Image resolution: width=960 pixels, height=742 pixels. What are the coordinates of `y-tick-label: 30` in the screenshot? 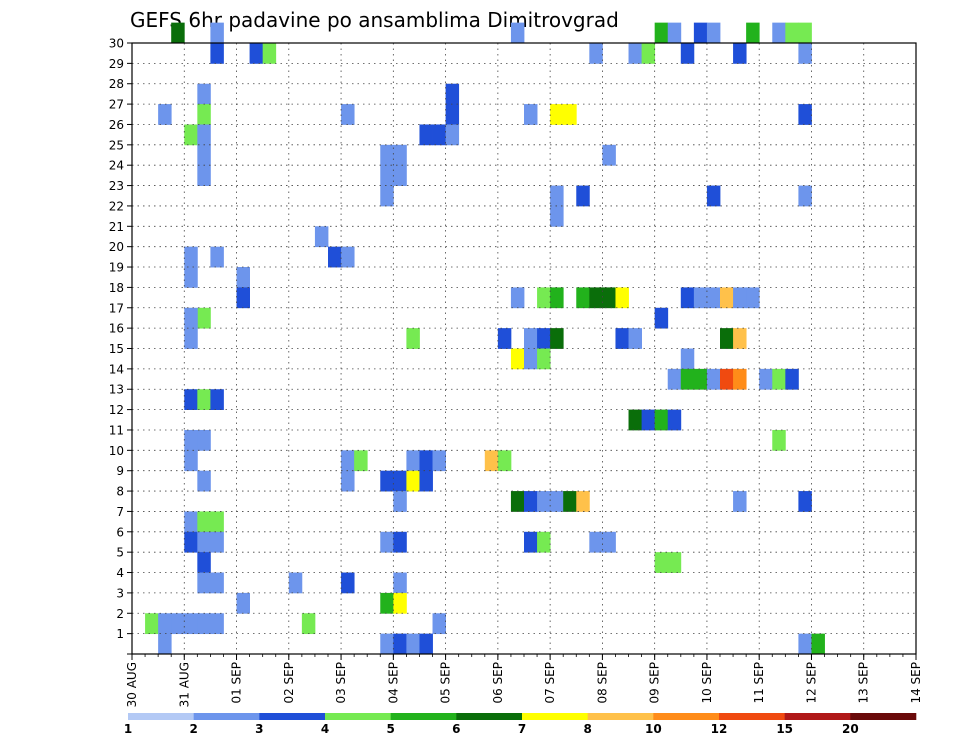 It's located at (116, 44).